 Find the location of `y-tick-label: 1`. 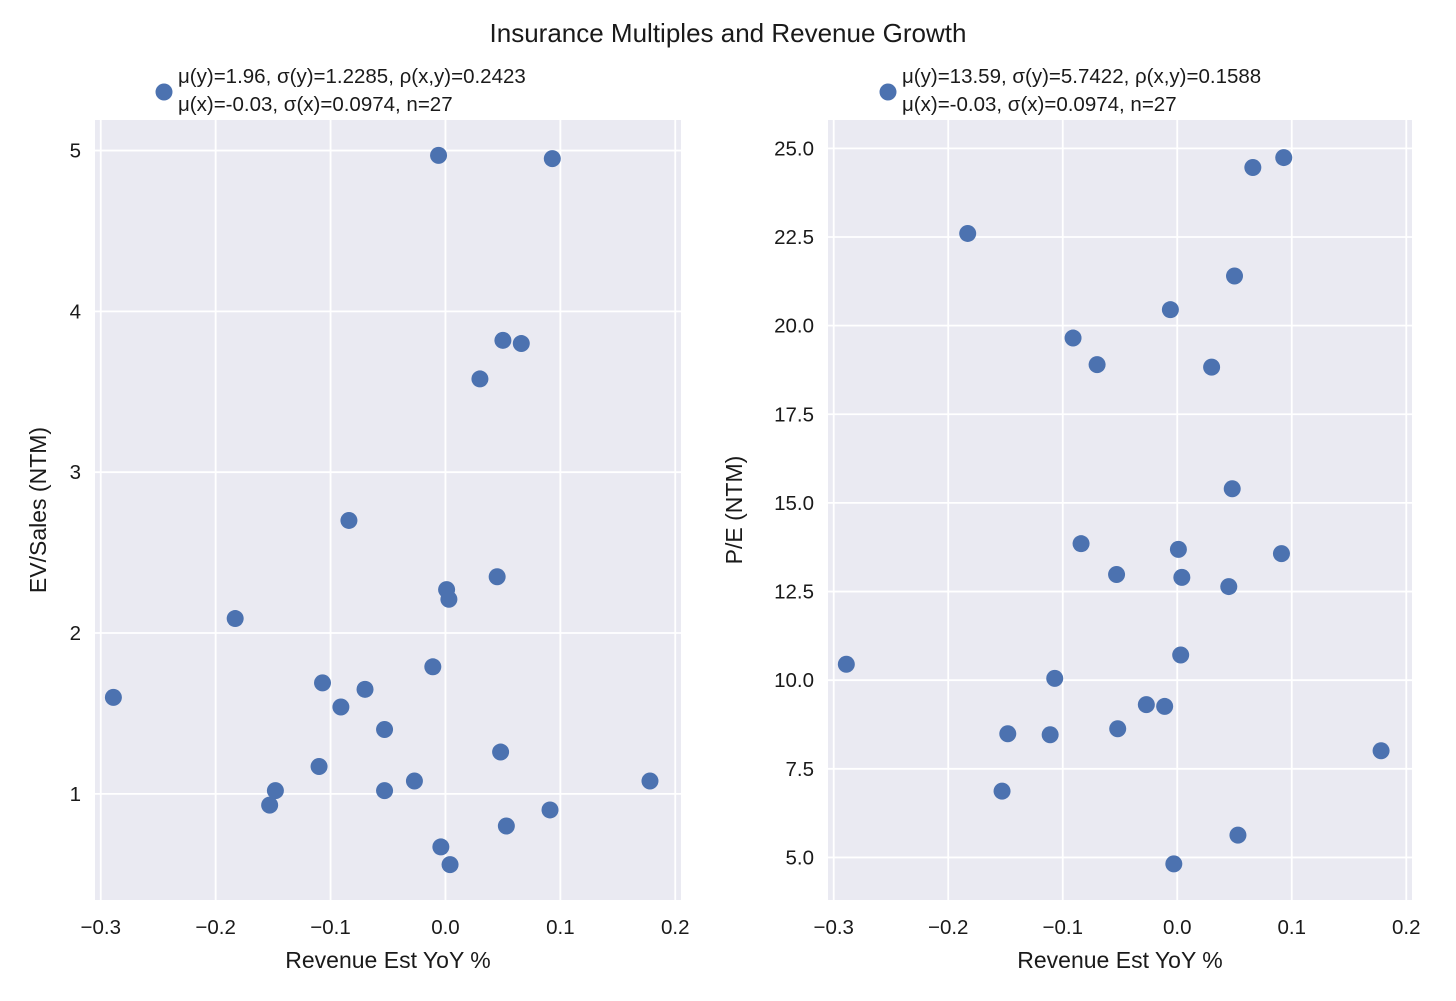

y-tick-label: 1 is located at coordinates (75, 794).